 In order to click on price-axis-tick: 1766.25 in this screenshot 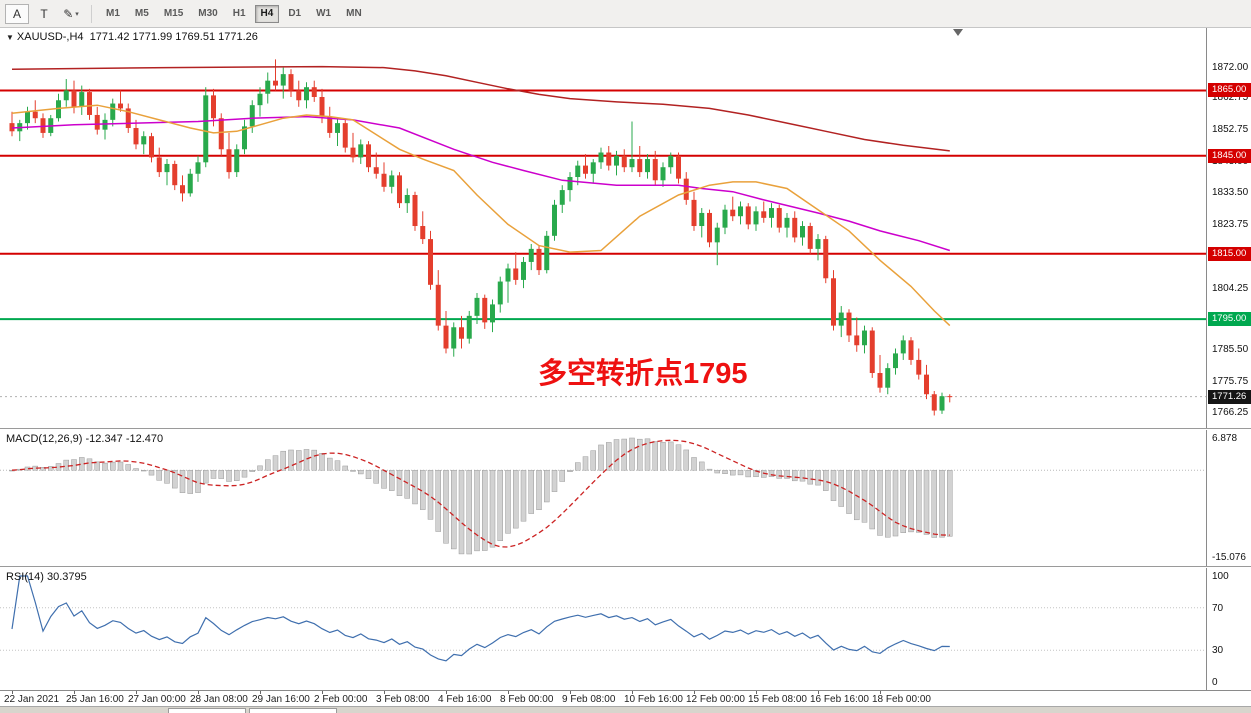, I will do `click(1230, 413)`.